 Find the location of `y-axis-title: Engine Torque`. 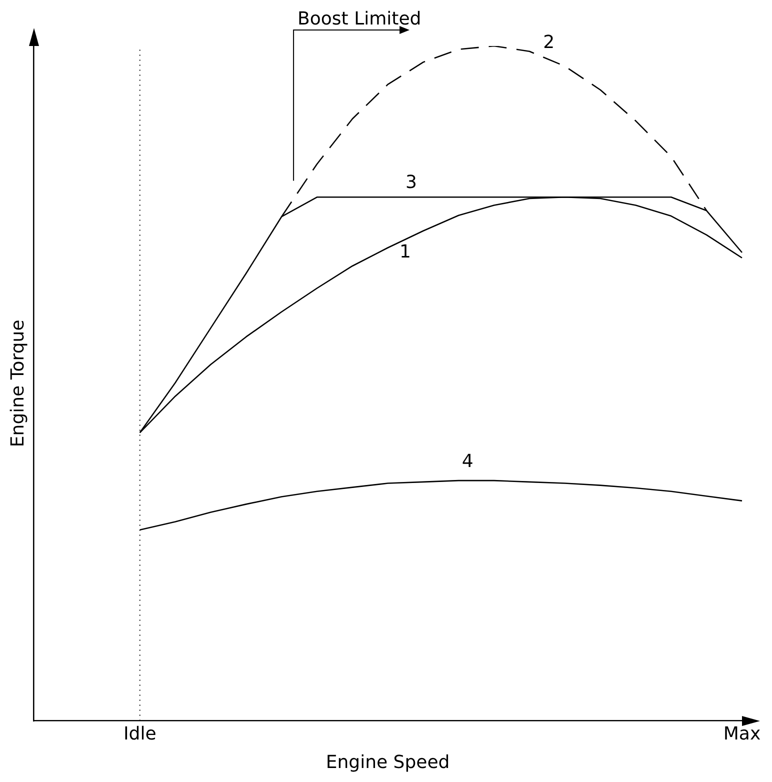

y-axis-title: Engine Torque is located at coordinates (17, 384).